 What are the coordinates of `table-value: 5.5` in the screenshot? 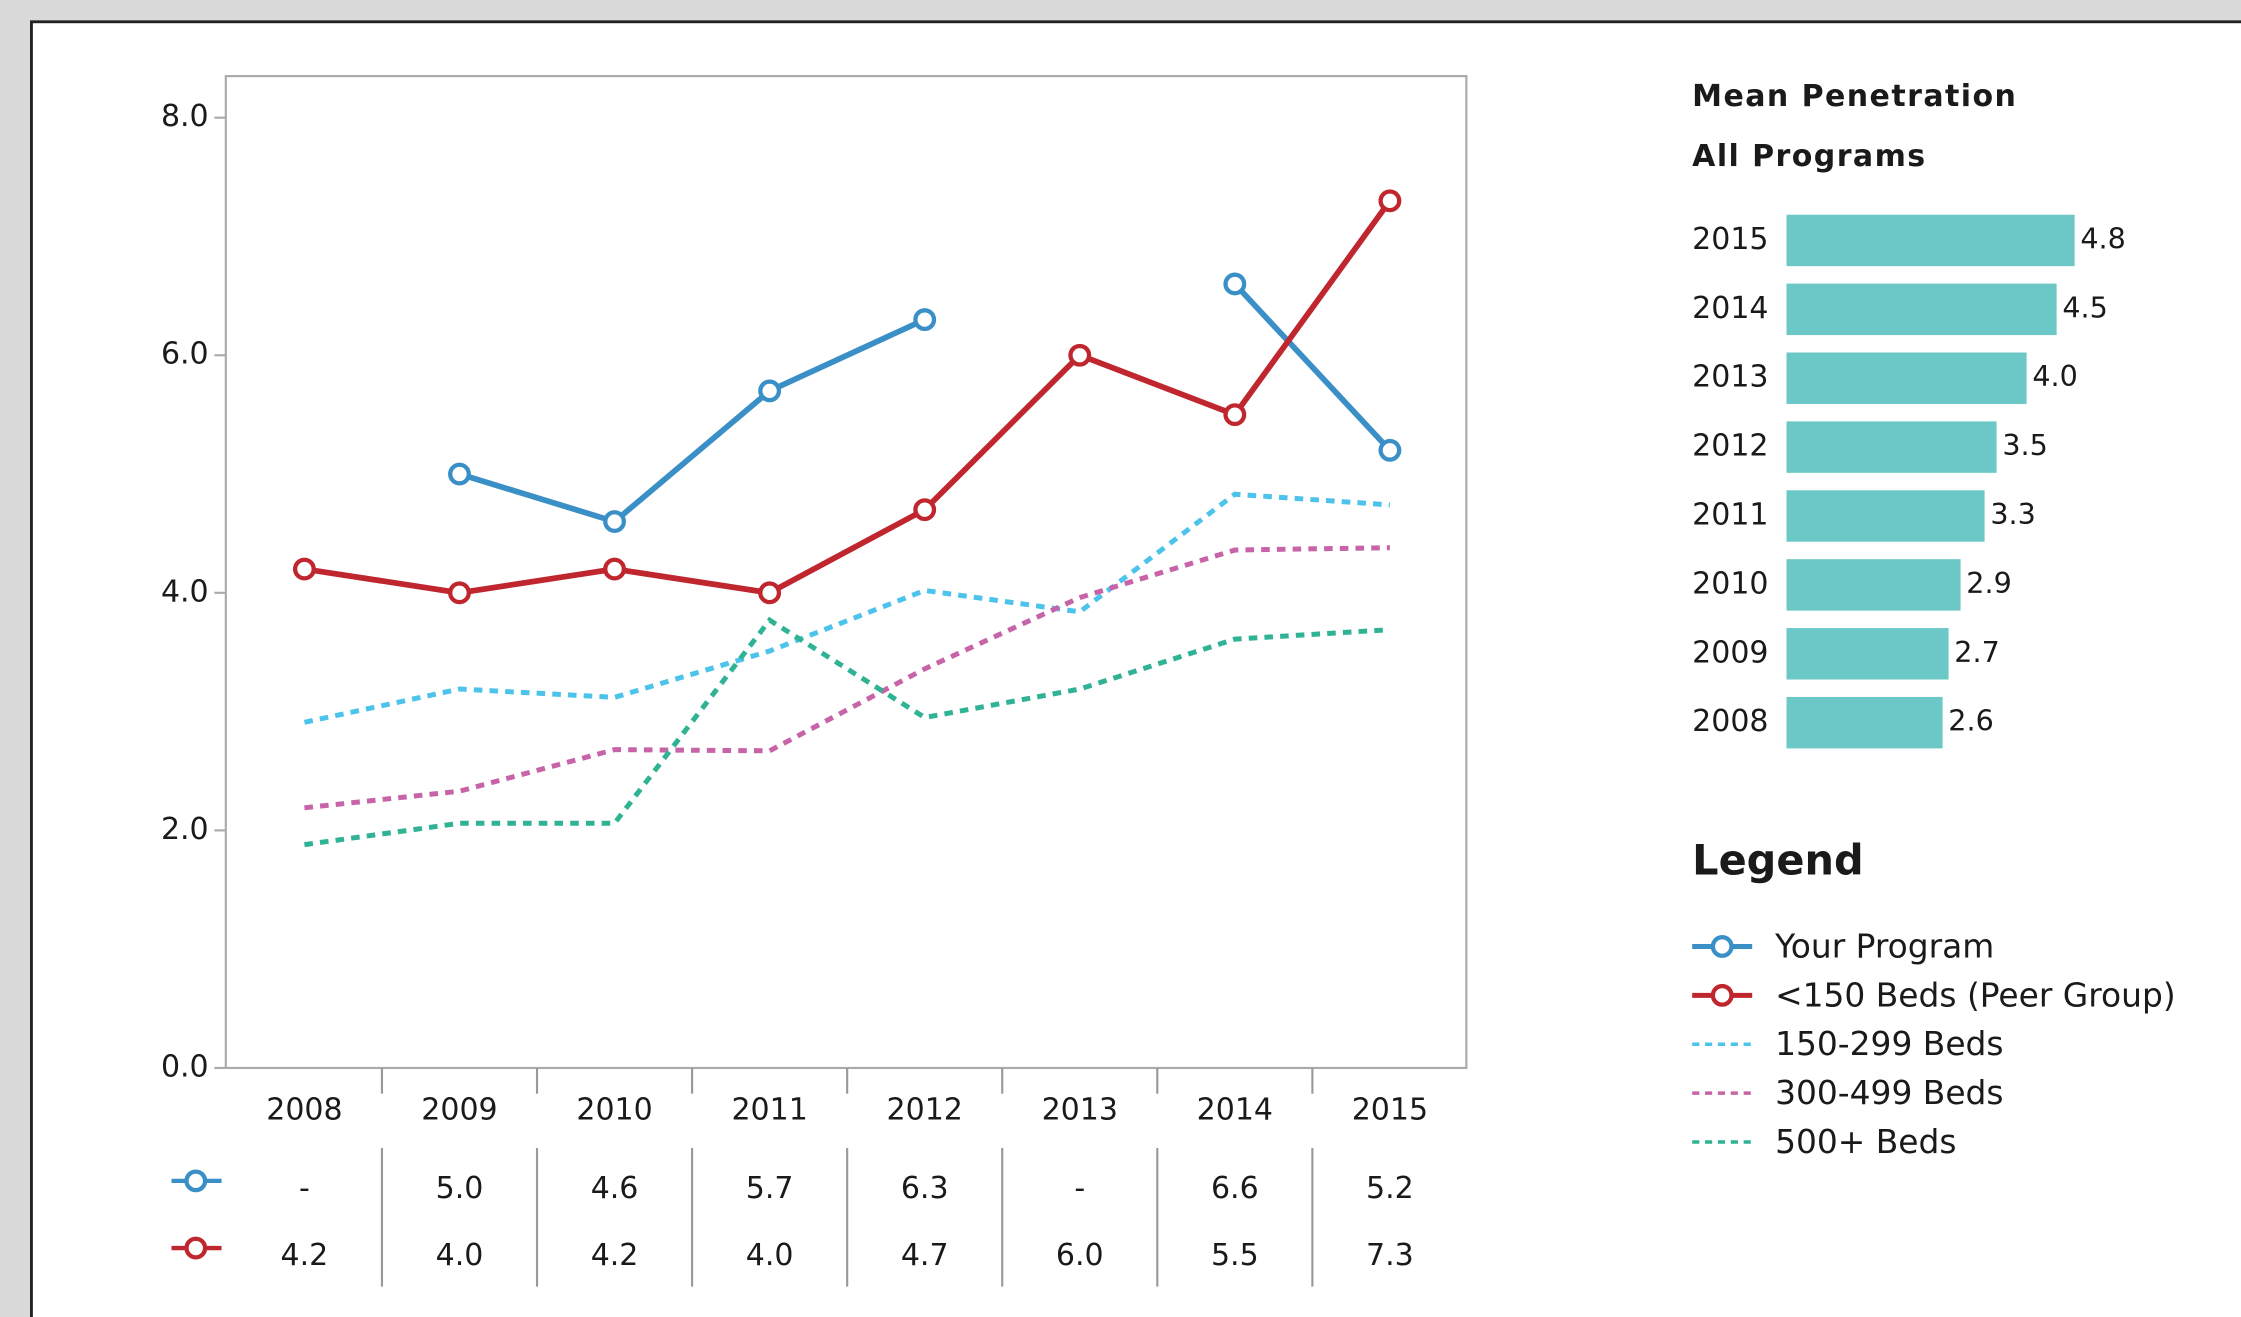 It's located at (1235, 1255).